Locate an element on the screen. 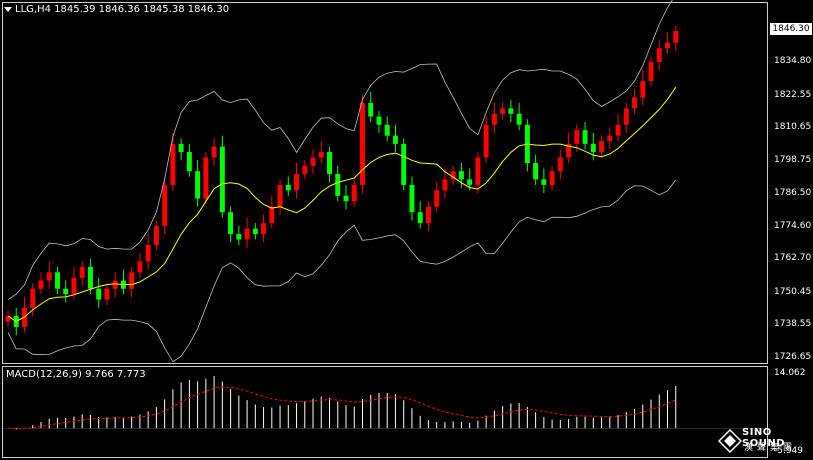 The width and height of the screenshot is (813, 460). ohlc-values: 1845.39 1846.36 1845.38 1846.30 is located at coordinates (142, 9).